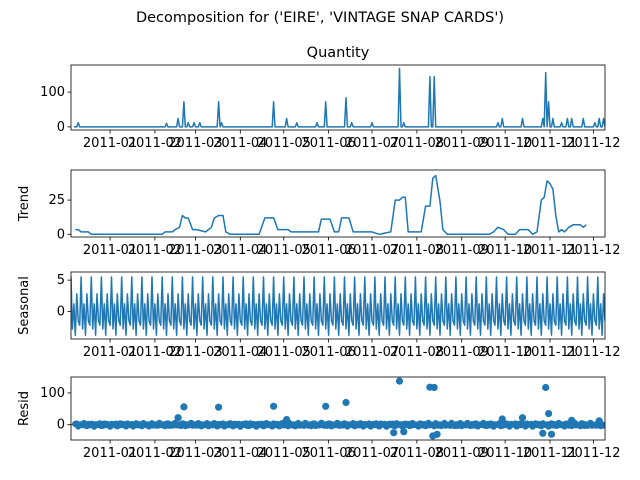  Describe the element at coordinates (61, 280) in the screenshot. I see `y-tick-label: 5` at that location.